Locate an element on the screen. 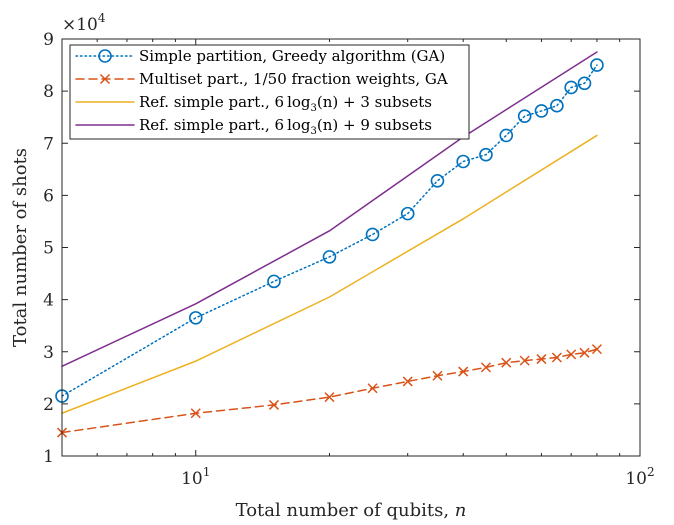 The height and width of the screenshot is (525, 674). legend-entry-2-marker-stroke-b is located at coordinates (105, 79).